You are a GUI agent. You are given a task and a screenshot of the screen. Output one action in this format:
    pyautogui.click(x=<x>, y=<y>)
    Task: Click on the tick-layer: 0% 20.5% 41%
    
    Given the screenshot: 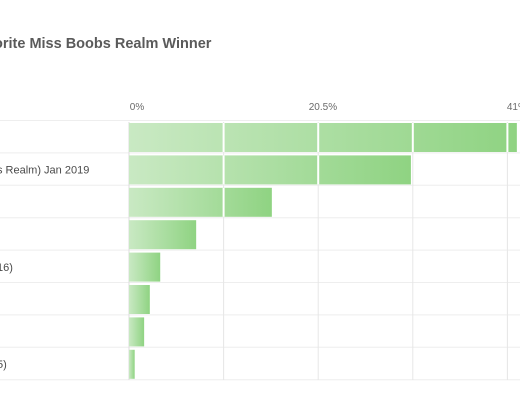 What is the action you would take?
    pyautogui.click(x=325, y=107)
    